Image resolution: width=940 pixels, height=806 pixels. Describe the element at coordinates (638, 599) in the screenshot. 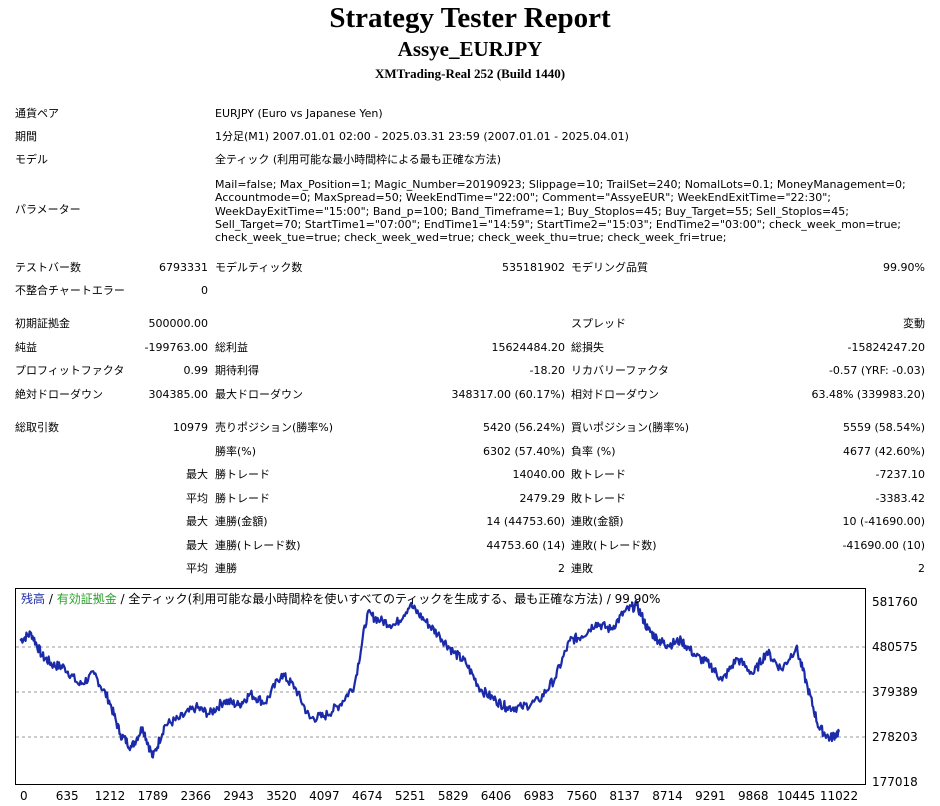

I see `legend-quality: 99.90%` at that location.